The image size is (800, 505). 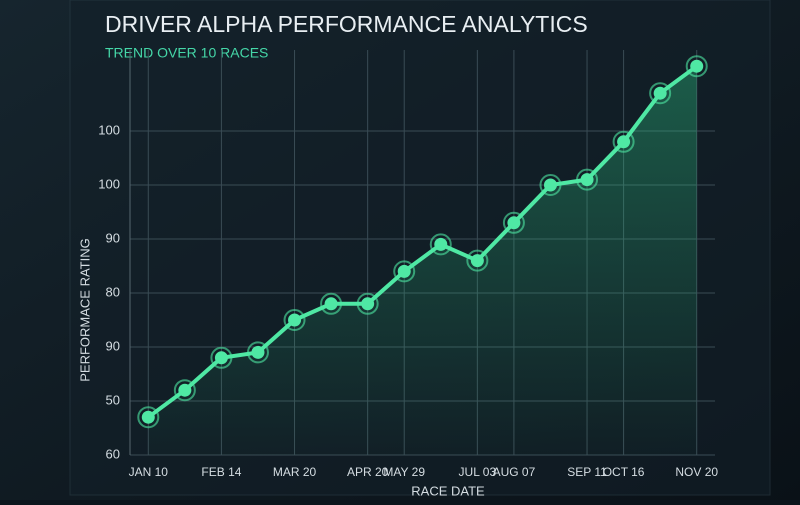 I want to click on chart-subtitle: TREND OVER 10 RACES, so click(x=186, y=53).